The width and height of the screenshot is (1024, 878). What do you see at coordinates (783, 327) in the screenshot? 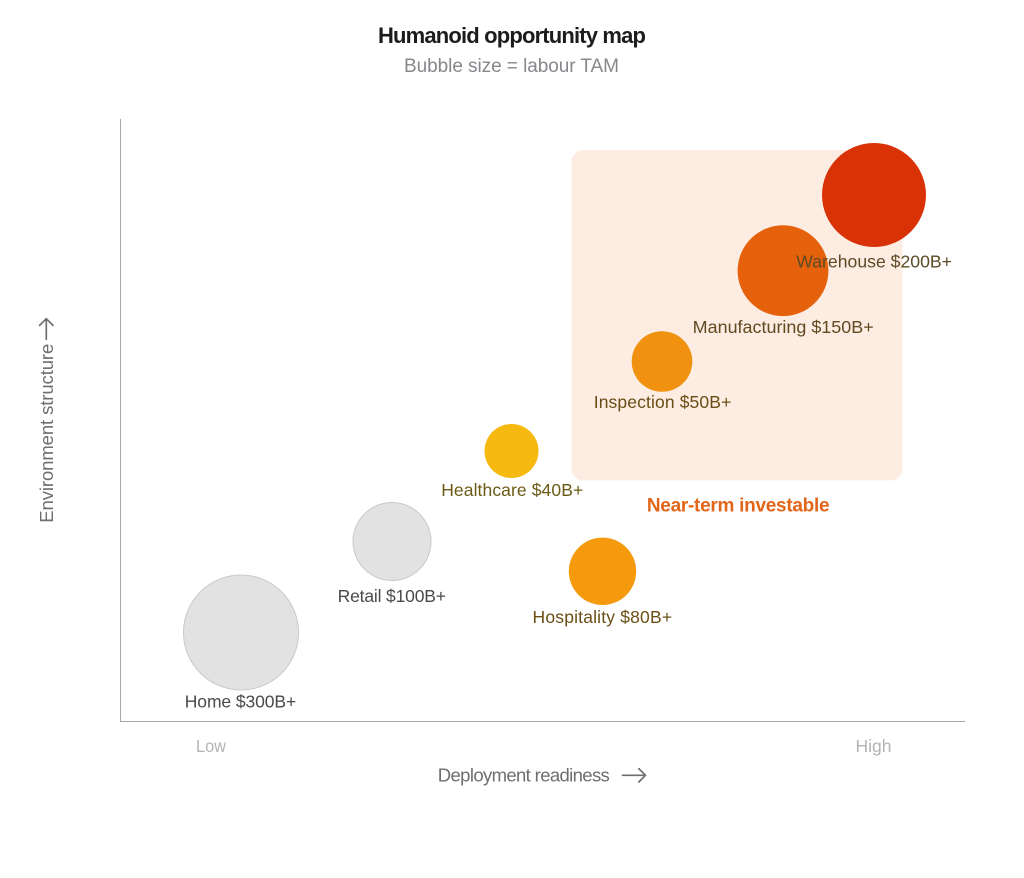
I see `svg-text: Manufacturing $150B+` at bounding box center [783, 327].